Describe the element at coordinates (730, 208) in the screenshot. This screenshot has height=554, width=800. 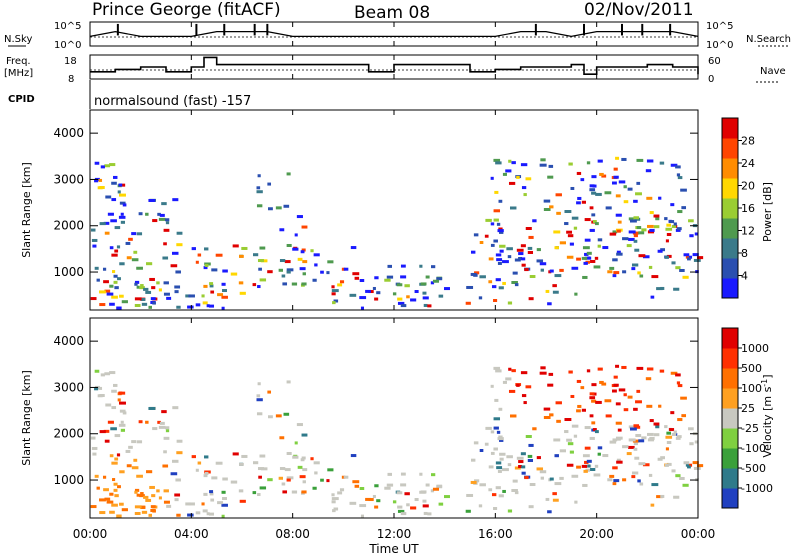
I see `colorbar-swatch` at that location.